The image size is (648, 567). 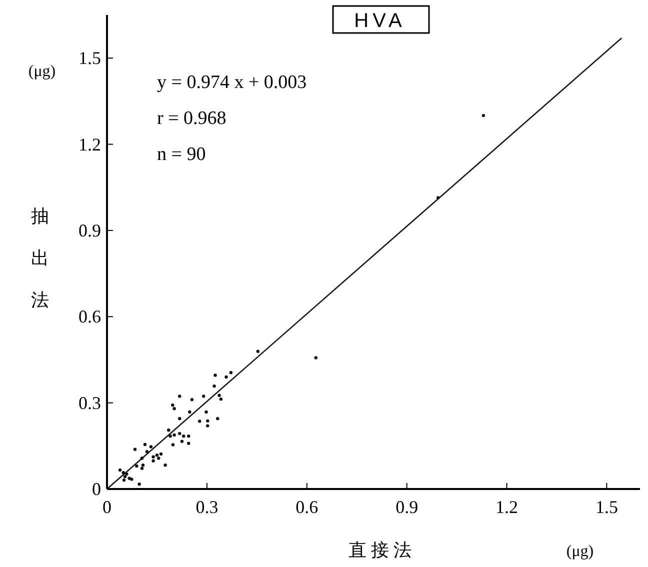 I want to click on y-tick-label: 1.5, so click(x=89, y=58).